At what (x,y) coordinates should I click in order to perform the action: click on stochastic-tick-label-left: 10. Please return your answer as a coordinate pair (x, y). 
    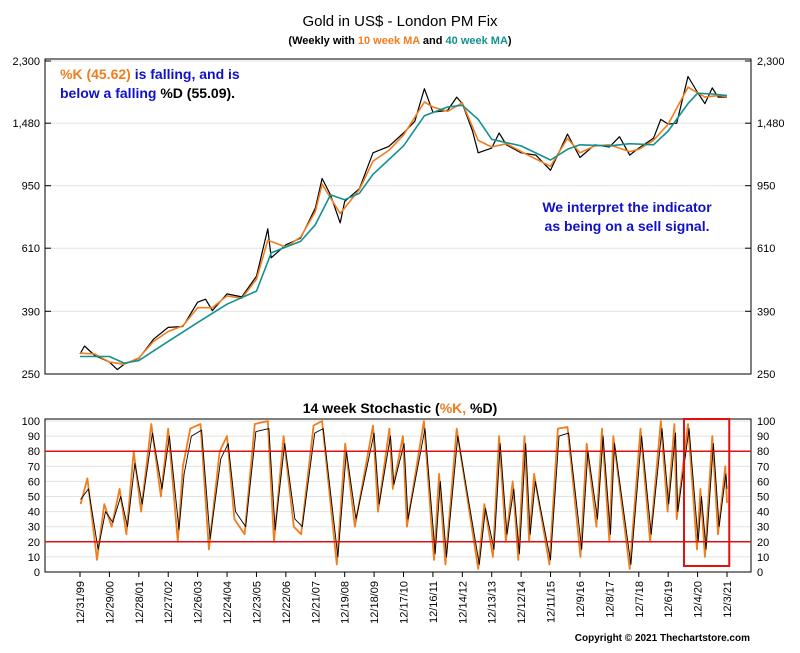
    Looking at the image, I should click on (34, 558).